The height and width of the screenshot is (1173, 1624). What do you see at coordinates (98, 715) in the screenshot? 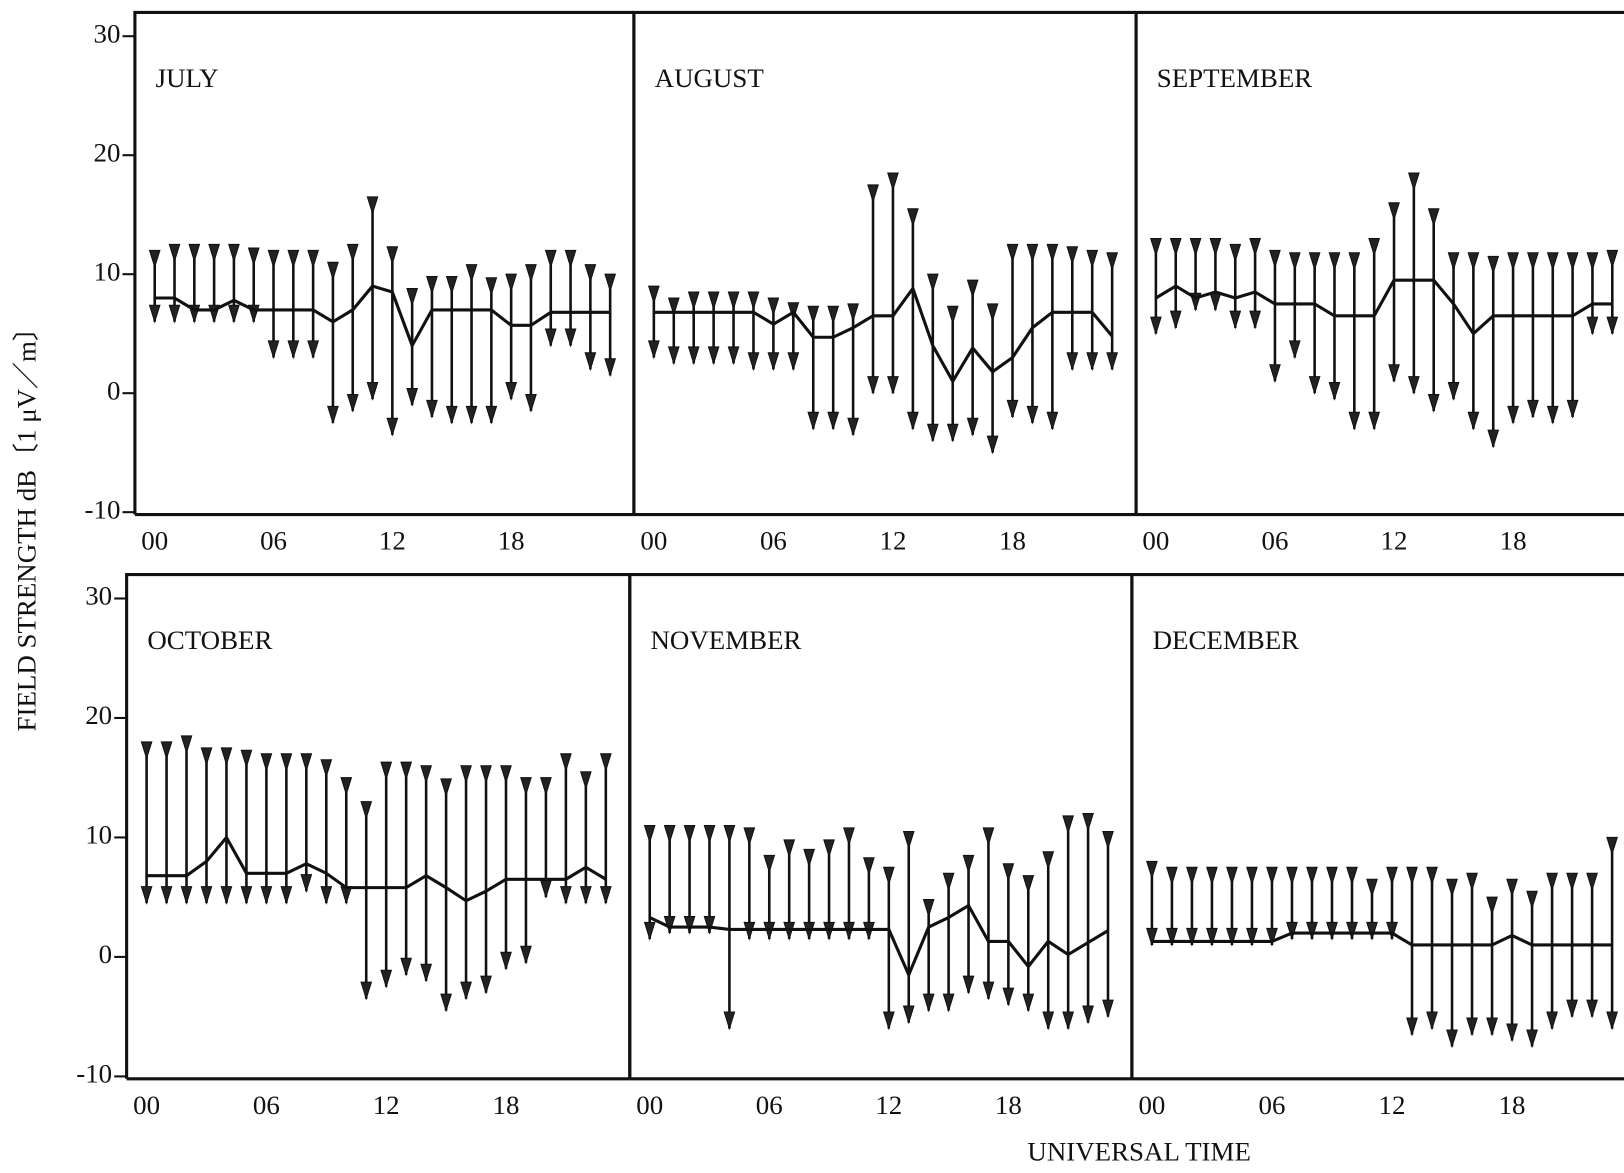
I see `y-tick-label: 20` at bounding box center [98, 715].